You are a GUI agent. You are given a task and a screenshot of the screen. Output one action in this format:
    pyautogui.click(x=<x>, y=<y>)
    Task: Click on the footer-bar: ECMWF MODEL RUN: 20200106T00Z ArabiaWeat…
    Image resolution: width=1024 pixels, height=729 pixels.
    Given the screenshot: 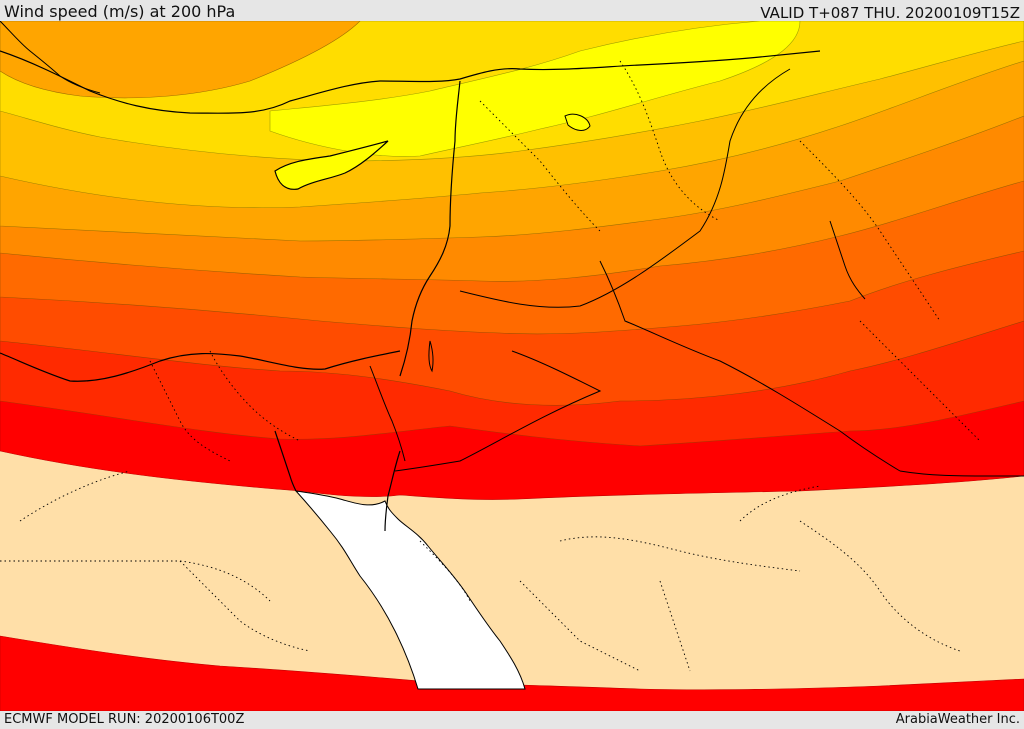 What is the action you would take?
    pyautogui.click(x=512, y=720)
    